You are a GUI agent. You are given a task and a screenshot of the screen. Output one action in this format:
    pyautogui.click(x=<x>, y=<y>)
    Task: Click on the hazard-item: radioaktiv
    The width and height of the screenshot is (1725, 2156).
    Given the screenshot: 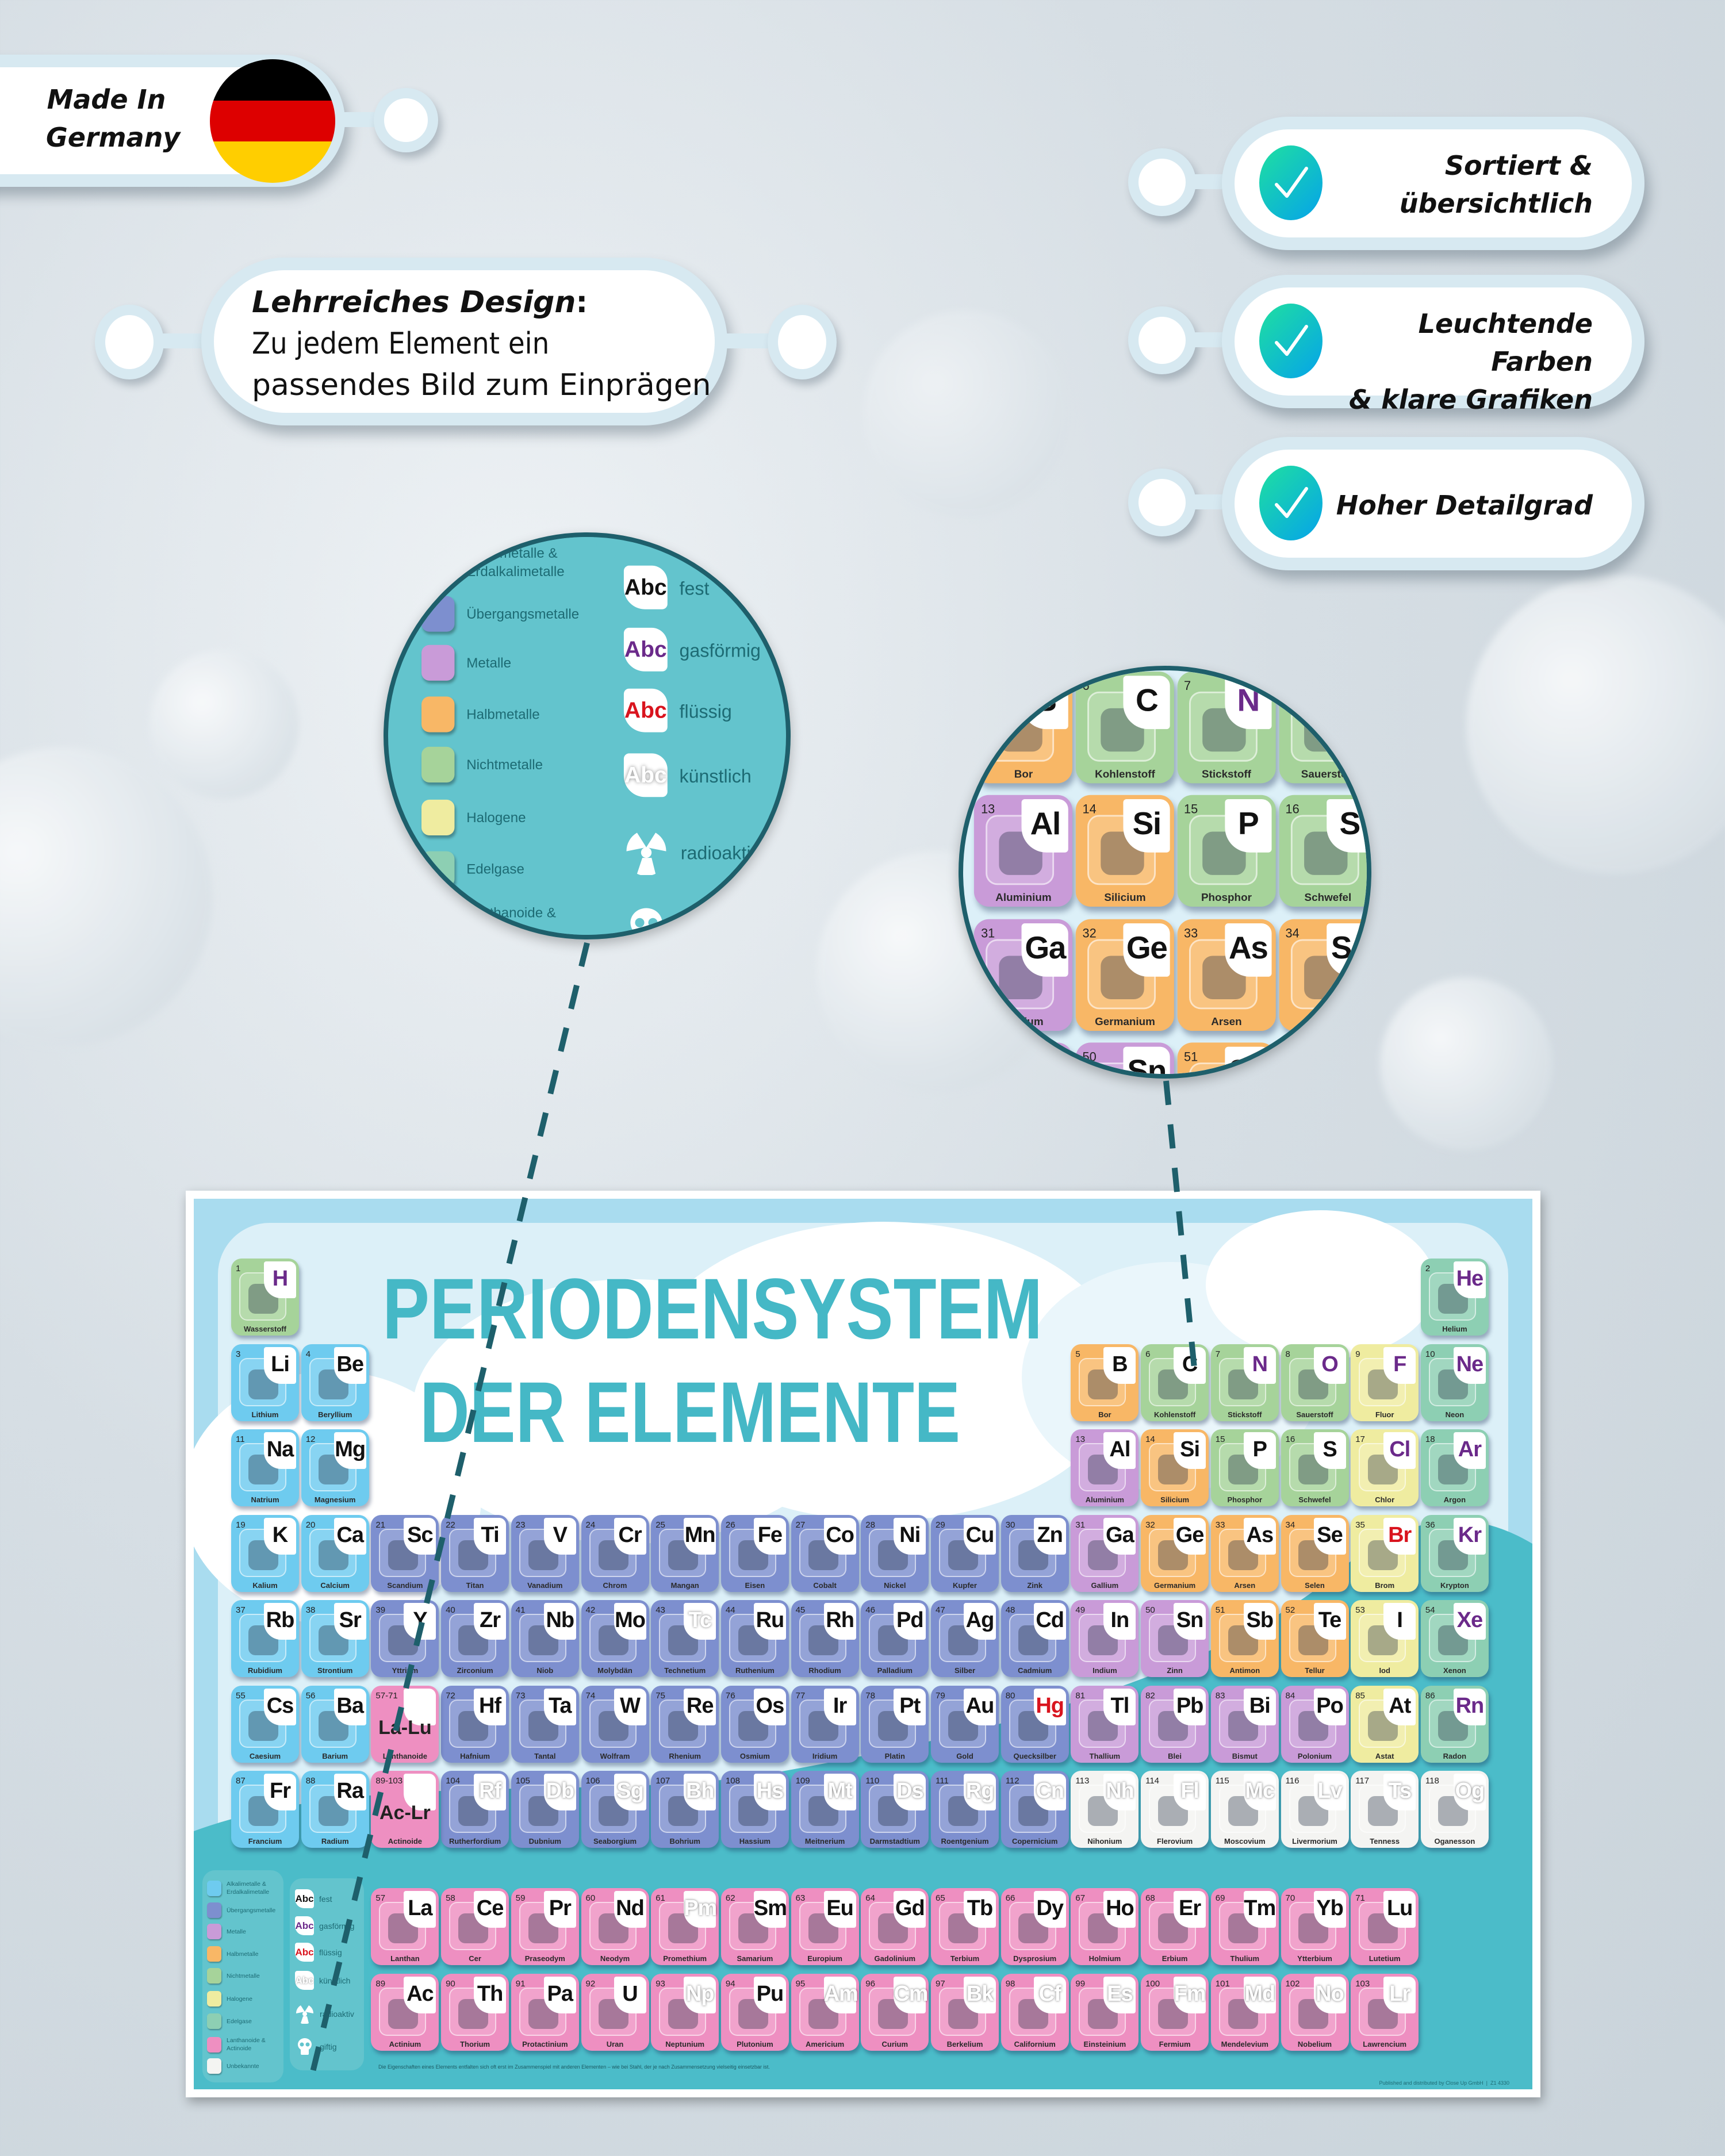 What is the action you would take?
    pyautogui.click(x=692, y=852)
    